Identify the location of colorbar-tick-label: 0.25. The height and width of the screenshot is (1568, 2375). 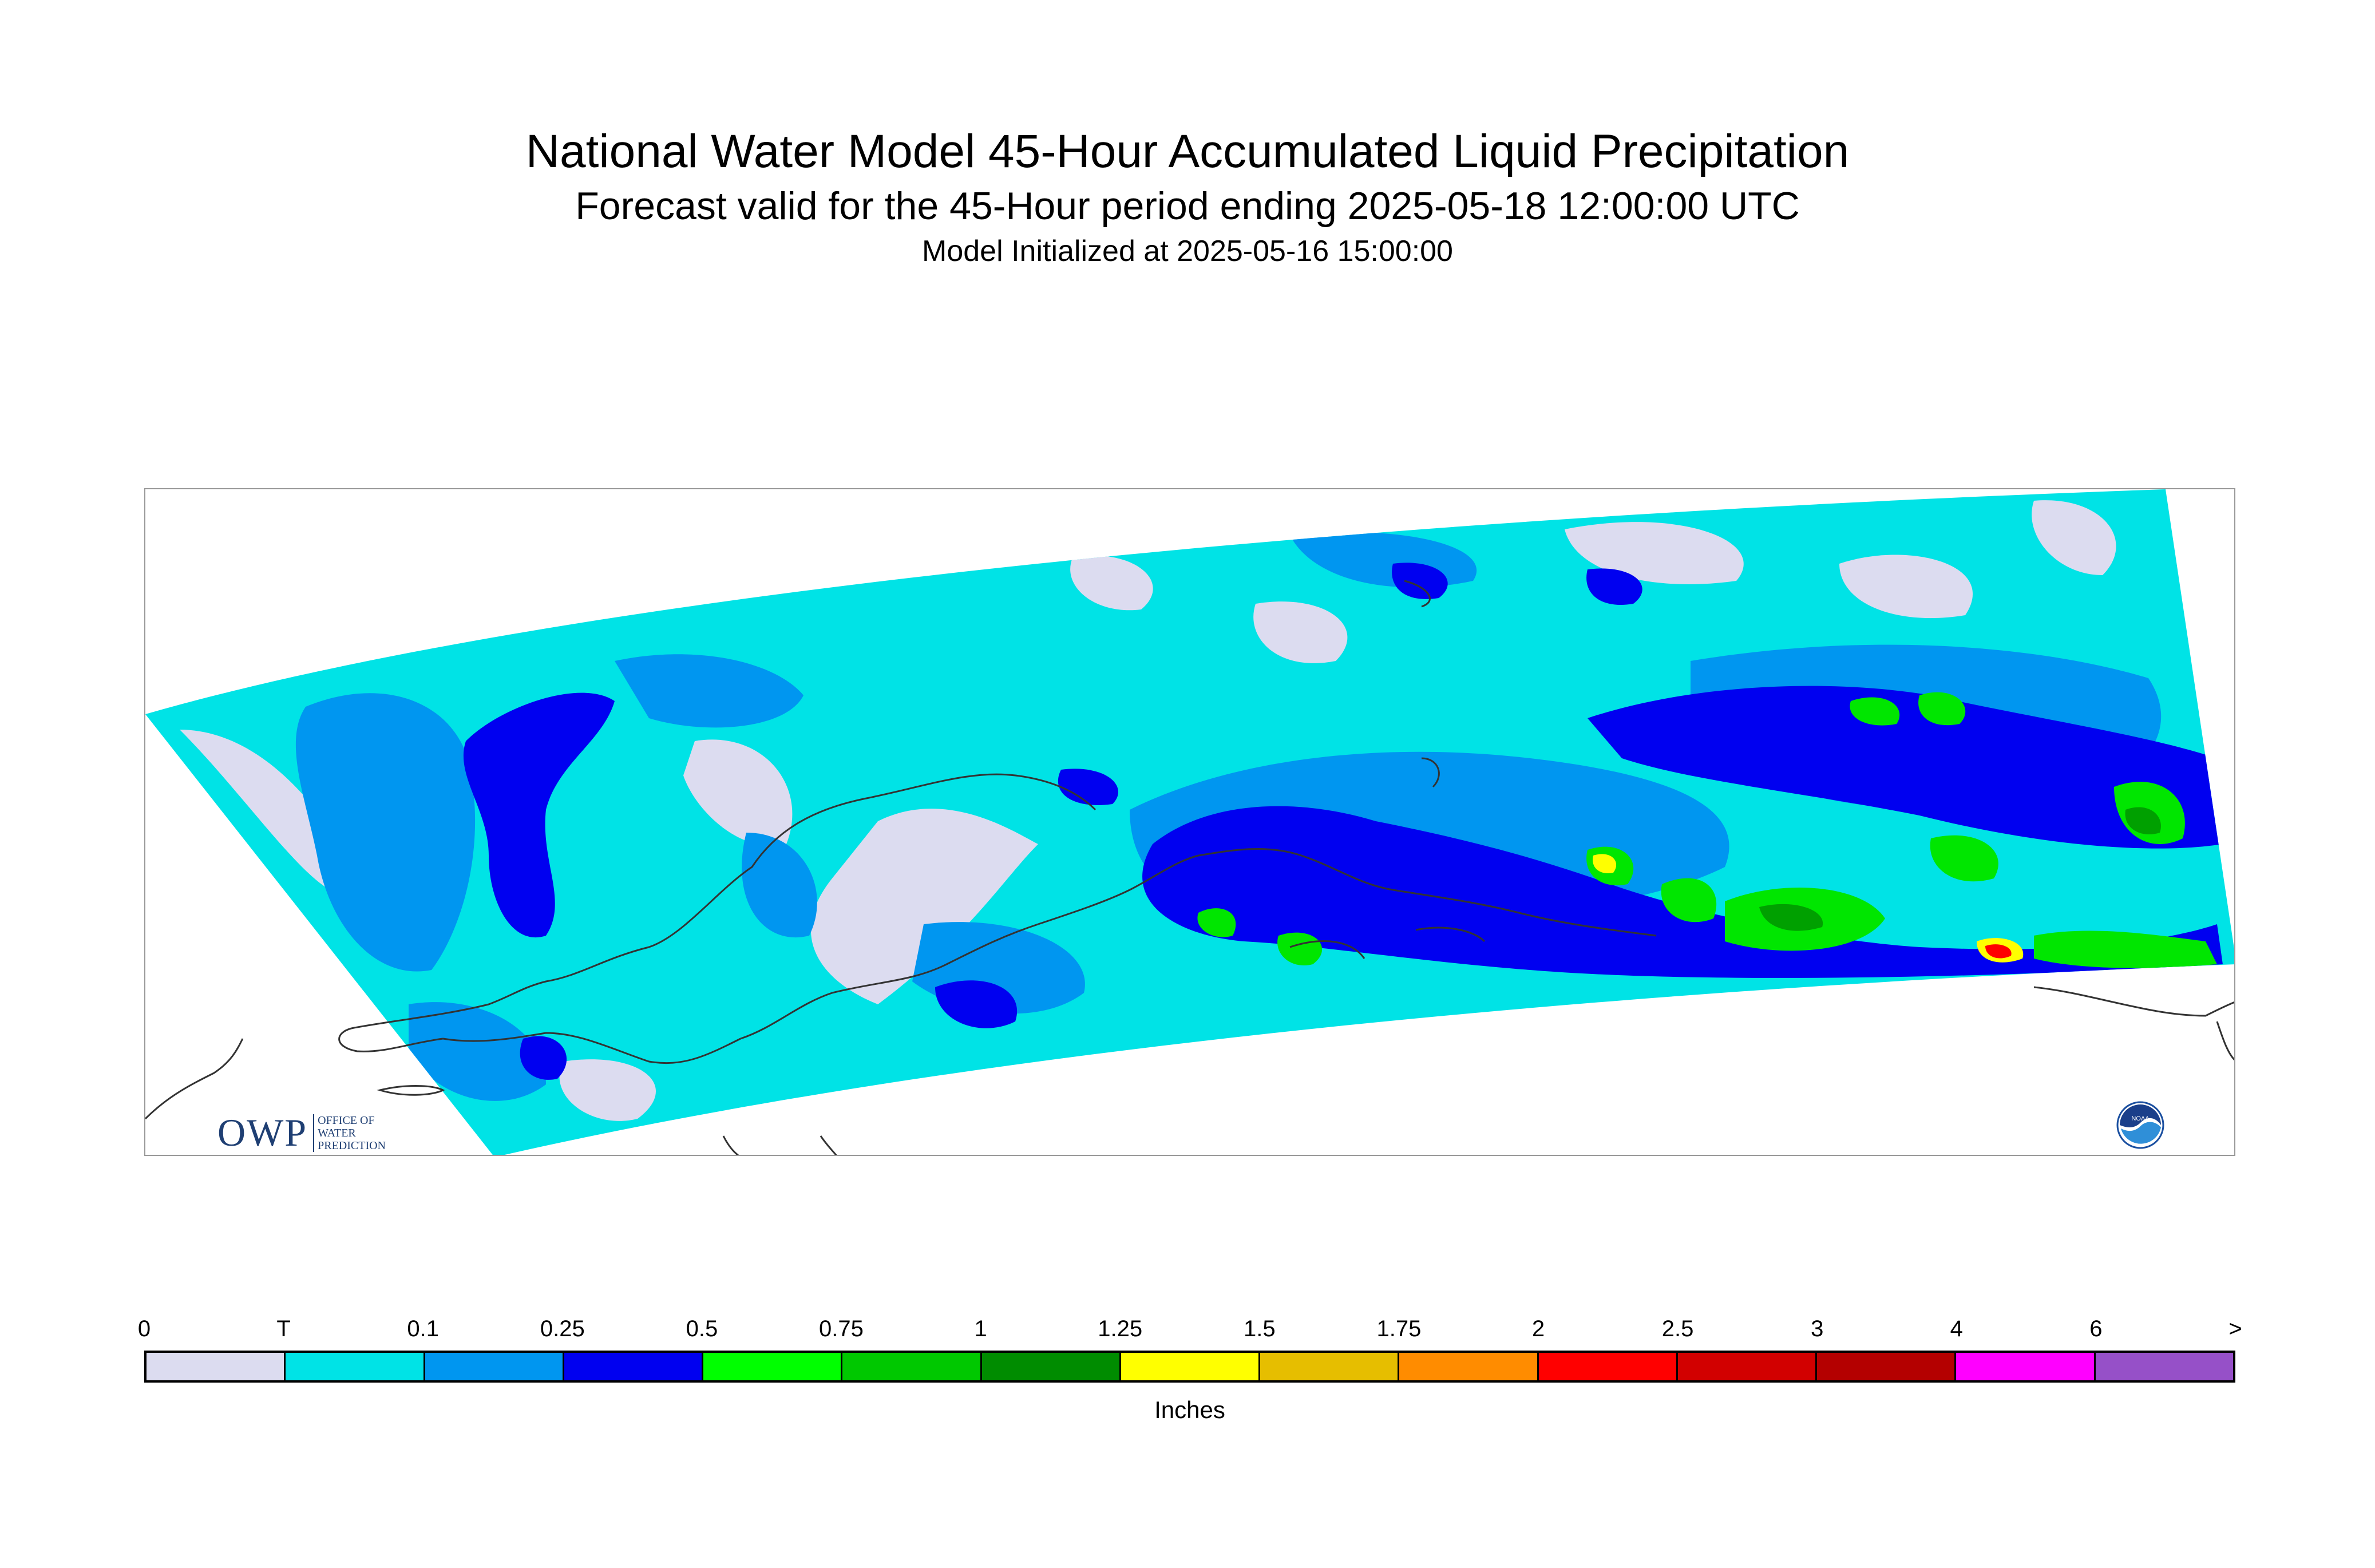
(562, 1328).